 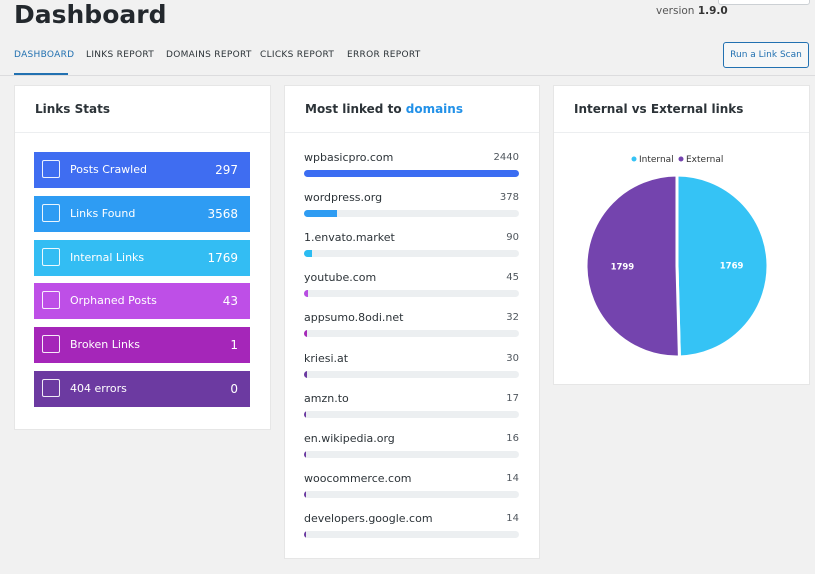 I want to click on stat-row: Internal Links 1769, so click(x=142, y=257).